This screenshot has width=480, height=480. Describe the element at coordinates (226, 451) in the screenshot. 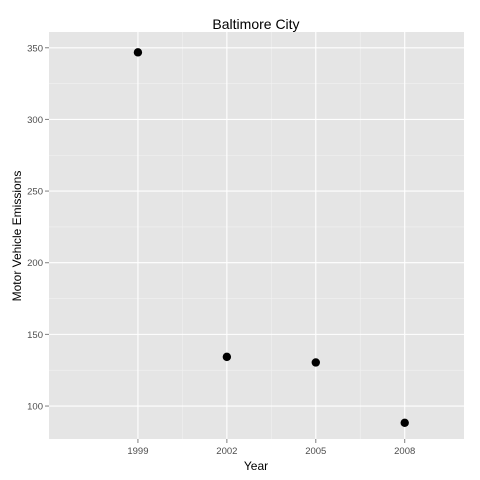

I see `x-tick-label: 2002` at that location.